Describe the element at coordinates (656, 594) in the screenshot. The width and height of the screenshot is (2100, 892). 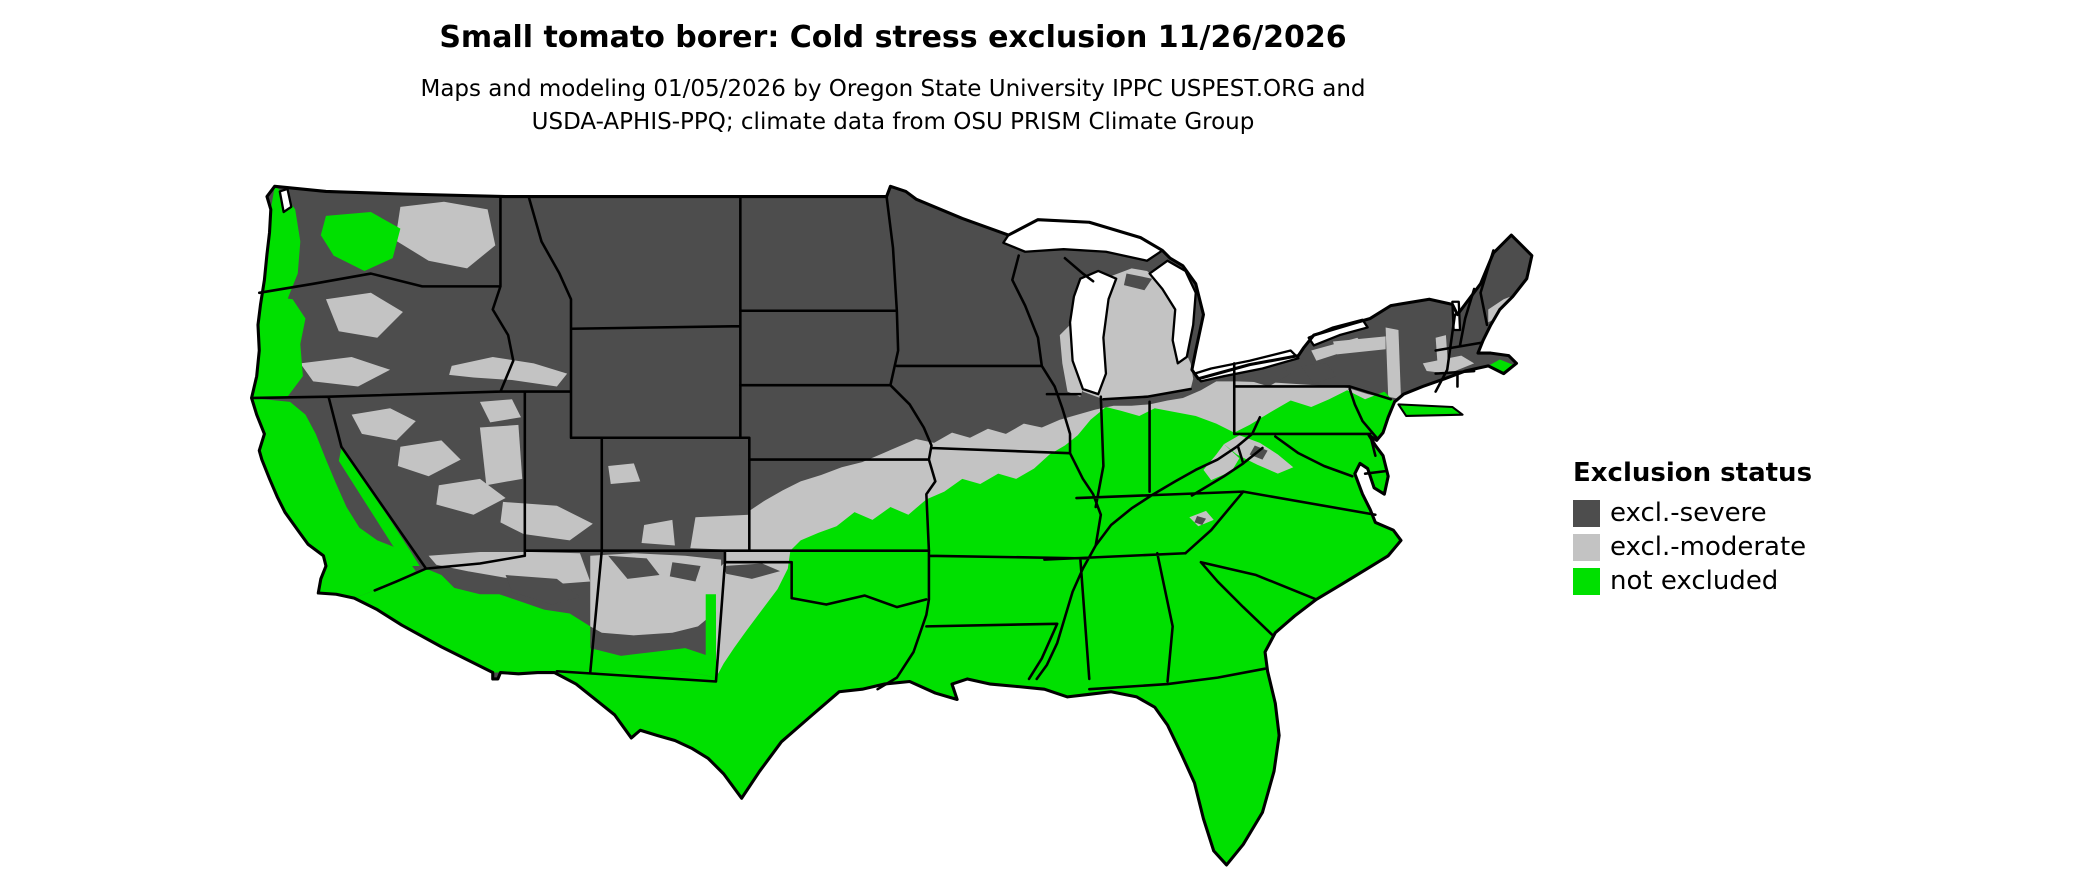
I see `moderate-new-mexico-central` at that location.